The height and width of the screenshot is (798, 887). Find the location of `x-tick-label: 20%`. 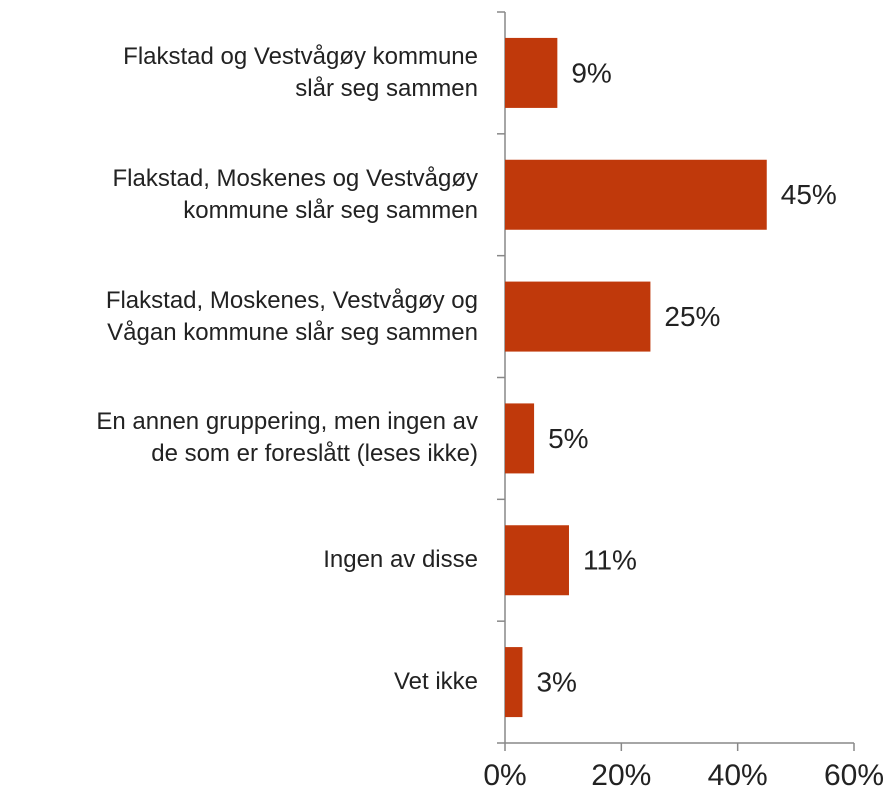

x-tick-label: 20% is located at coordinates (621, 775).